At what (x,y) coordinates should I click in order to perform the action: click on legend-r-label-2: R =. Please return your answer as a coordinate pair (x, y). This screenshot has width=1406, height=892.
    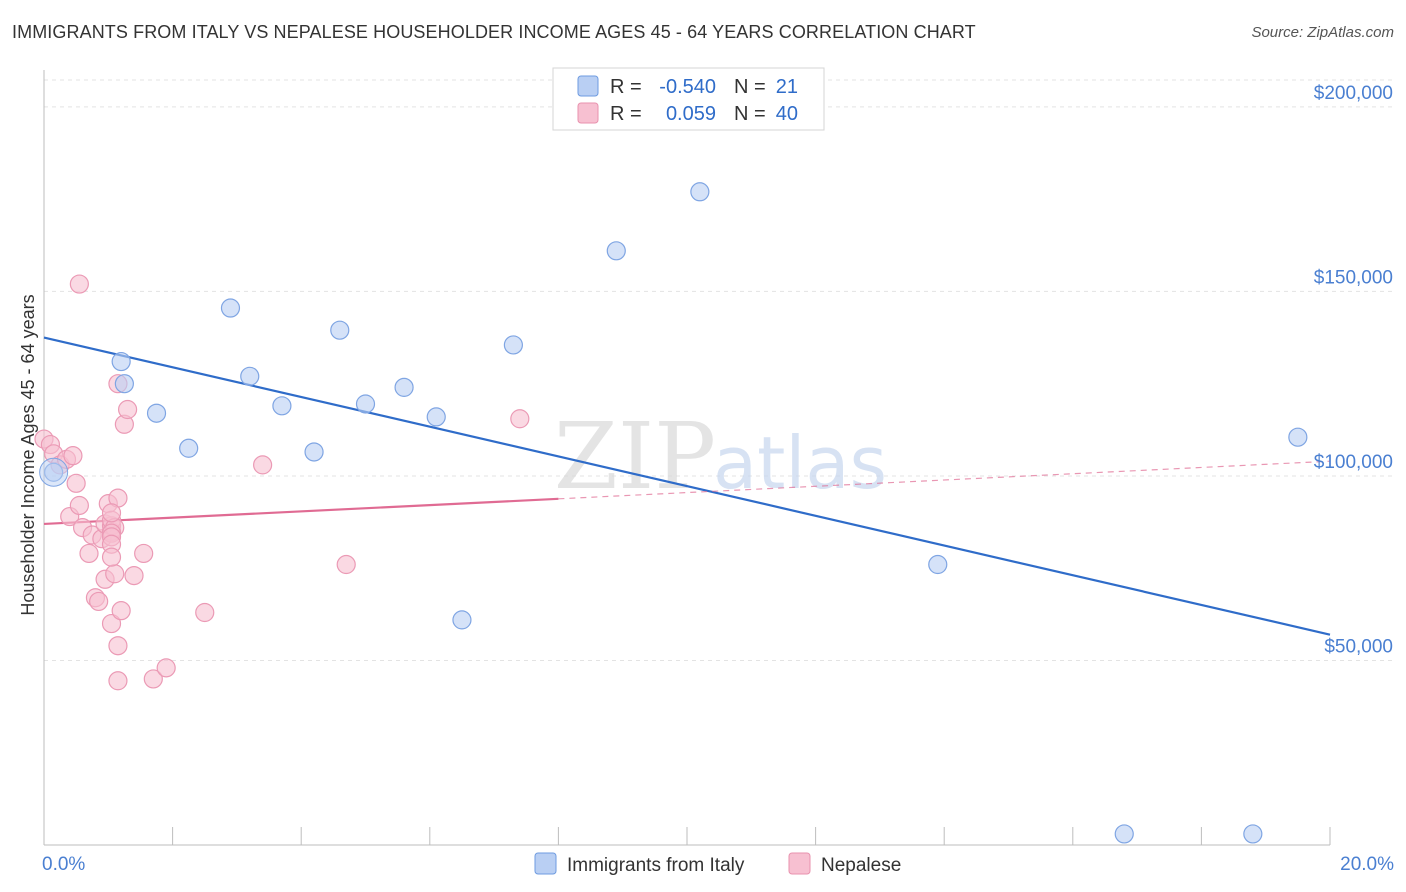
    Looking at the image, I should click on (626, 114).